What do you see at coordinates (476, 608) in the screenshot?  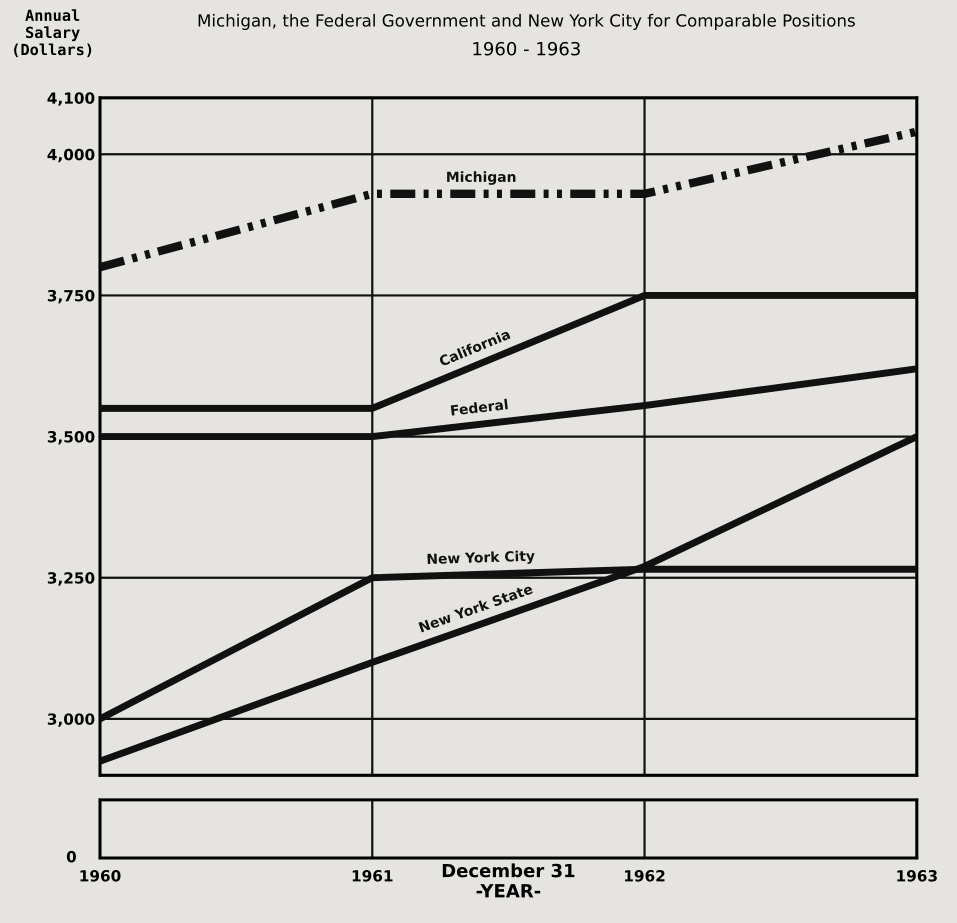 I see `text: New York State` at bounding box center [476, 608].